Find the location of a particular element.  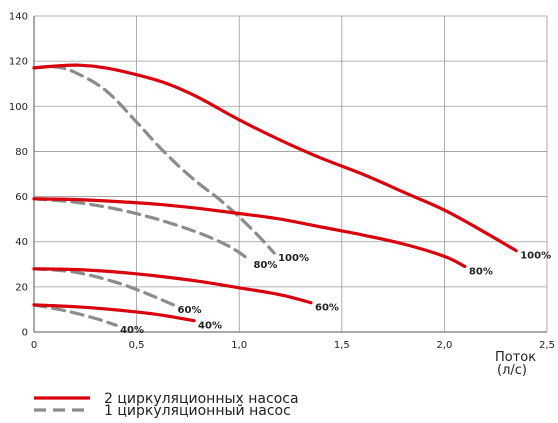

y-tick-label: 20 is located at coordinates (21, 287).